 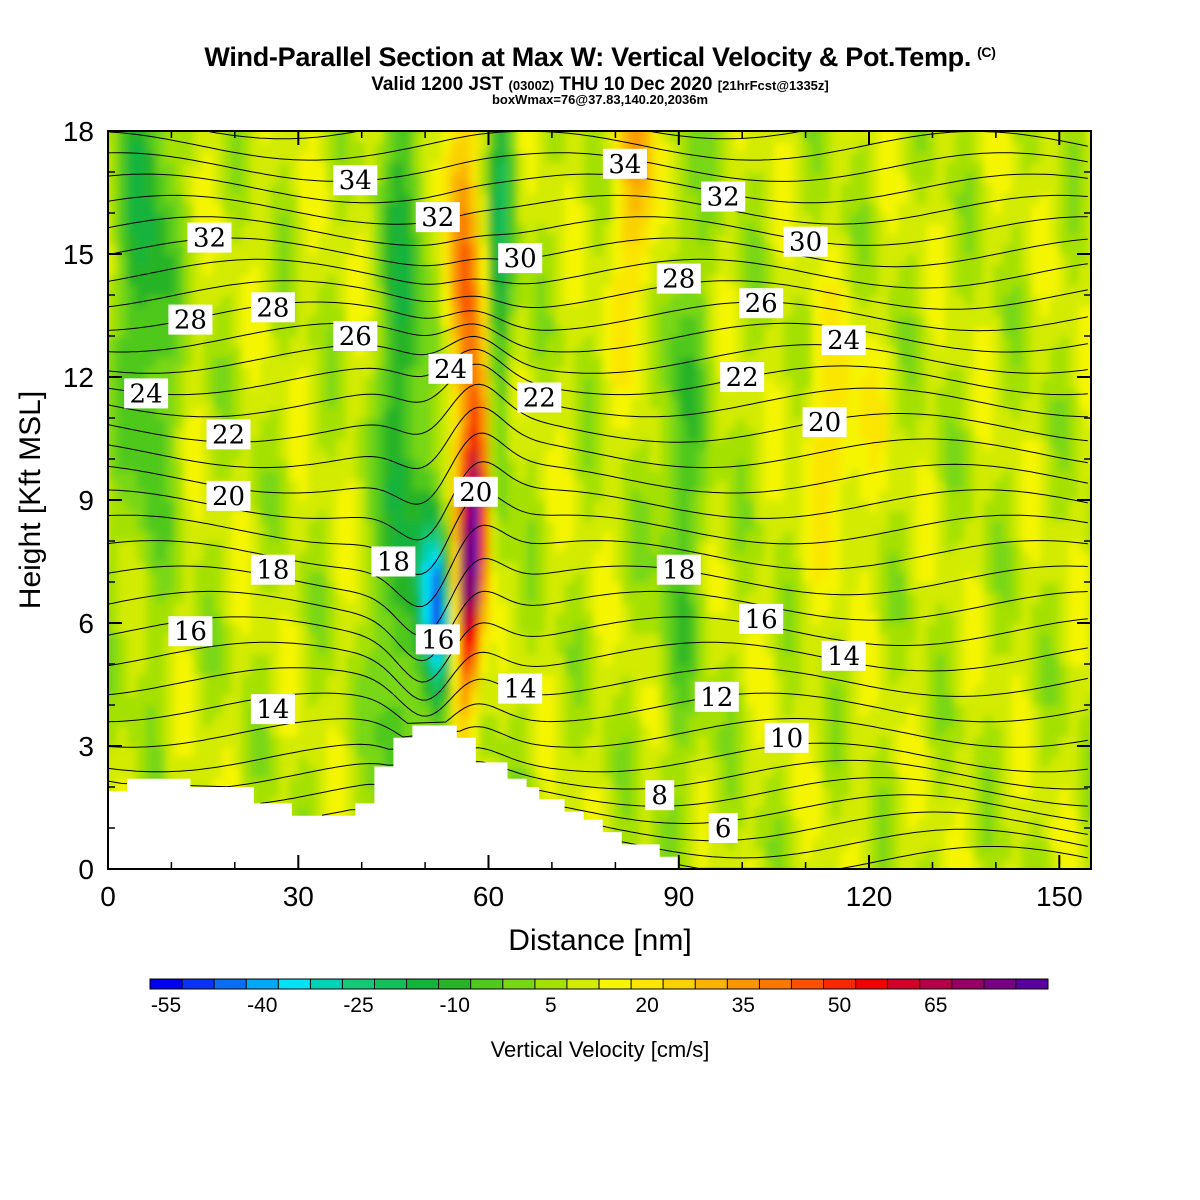 I want to click on contour-label-text: 28, so click(x=190, y=321).